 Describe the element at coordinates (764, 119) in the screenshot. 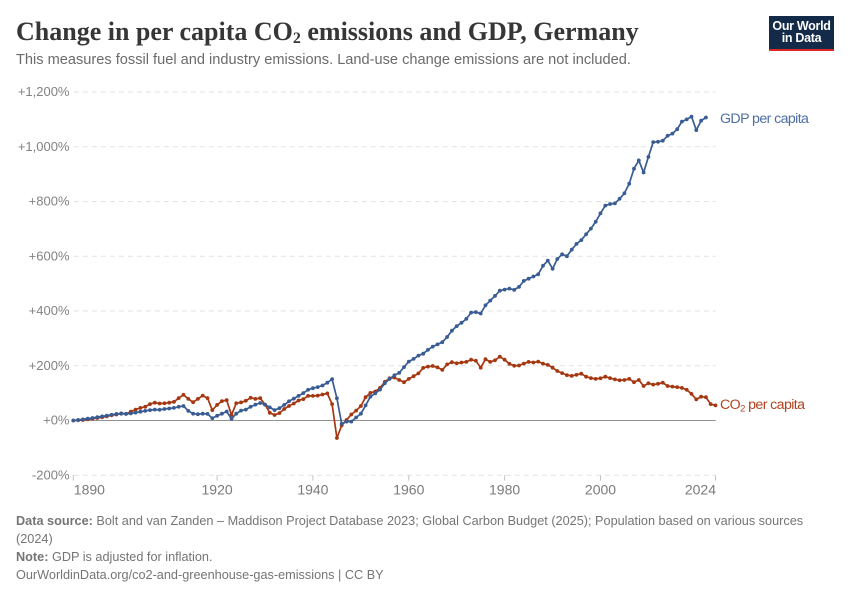

I see `svg-text: GDP per capita` at that location.